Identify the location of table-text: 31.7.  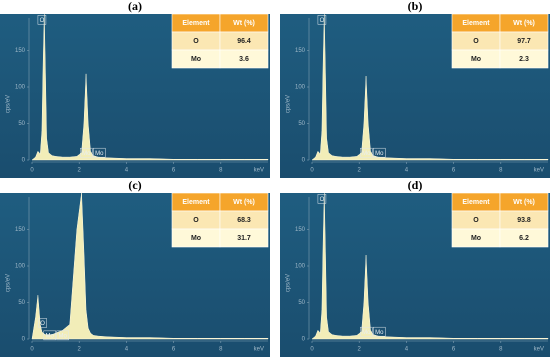
(244, 238).